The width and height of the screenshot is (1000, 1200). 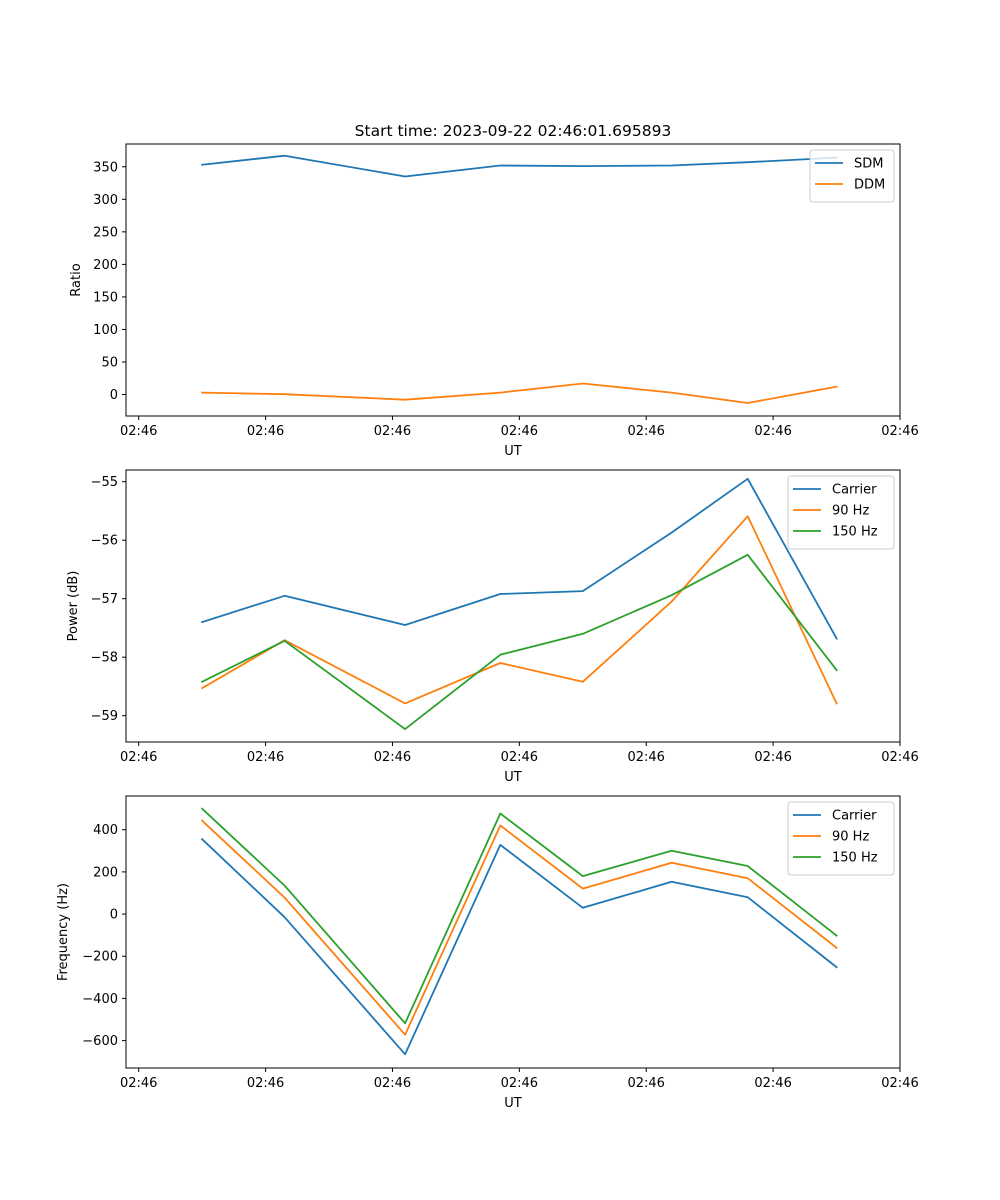 What do you see at coordinates (63, 932) in the screenshot?
I see `y-axis-label: Frequency (Hz)` at bounding box center [63, 932].